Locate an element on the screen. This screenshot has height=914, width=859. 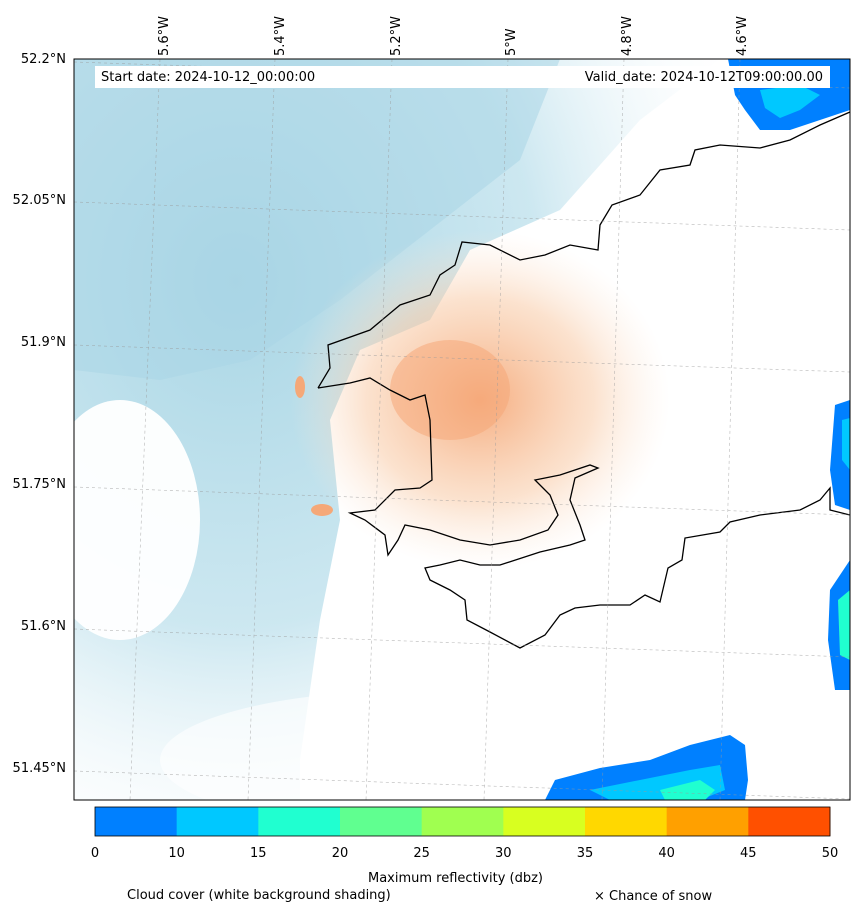
valid-date-label: Valid_date: 2024-10-12T09:00:00.00 is located at coordinates (703, 77).